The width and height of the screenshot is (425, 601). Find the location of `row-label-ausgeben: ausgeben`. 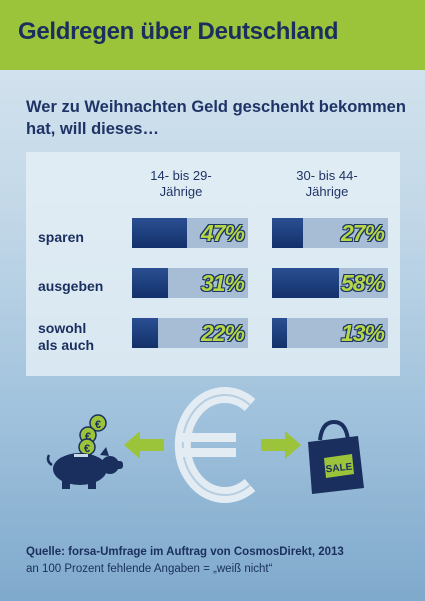

row-label-ausgeben: ausgeben is located at coordinates (71, 286).